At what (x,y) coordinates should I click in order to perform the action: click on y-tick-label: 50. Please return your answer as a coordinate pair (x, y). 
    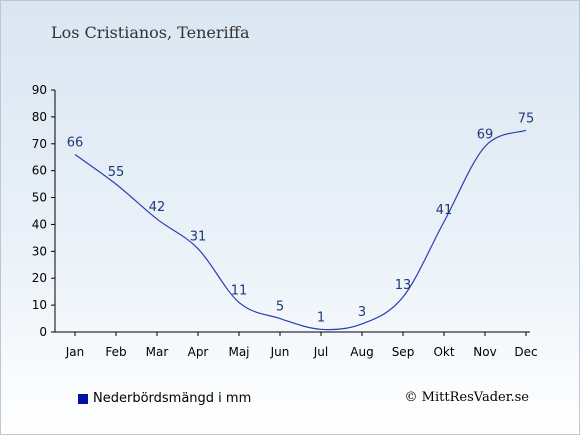
    Looking at the image, I should click on (39, 198).